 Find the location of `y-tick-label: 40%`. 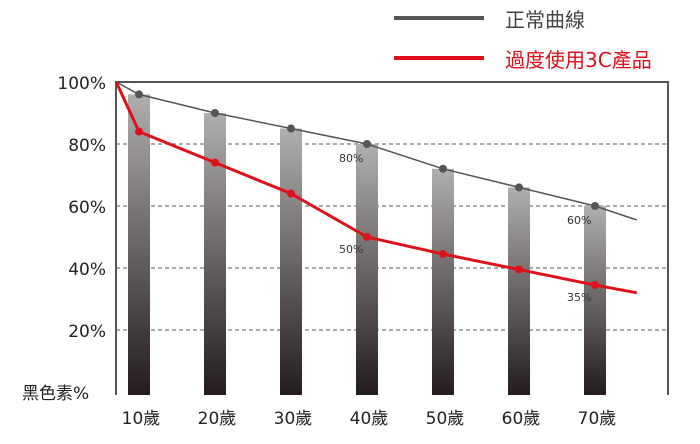

y-tick-label: 40% is located at coordinates (87, 270).